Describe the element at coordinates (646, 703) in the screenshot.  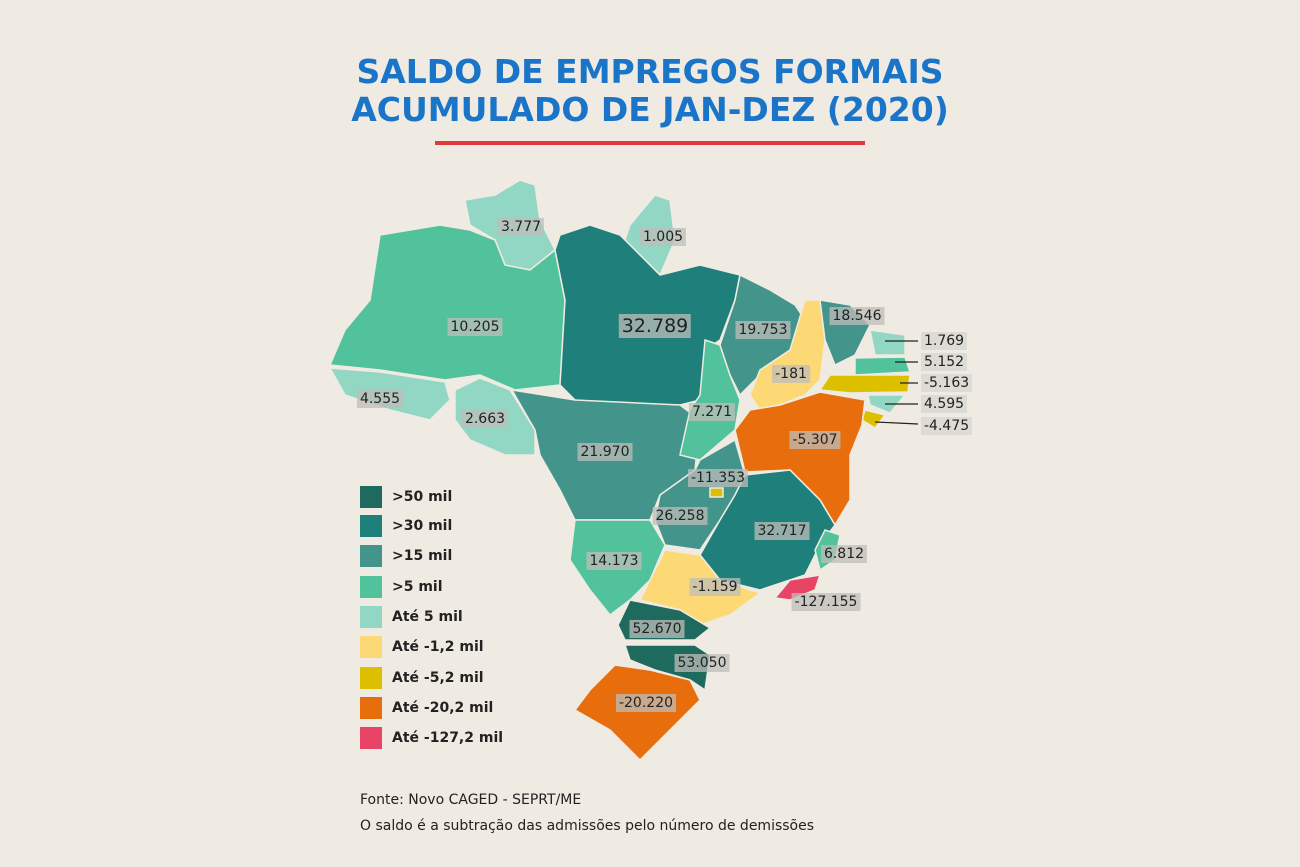
I see `map-label: -20.220` at that location.